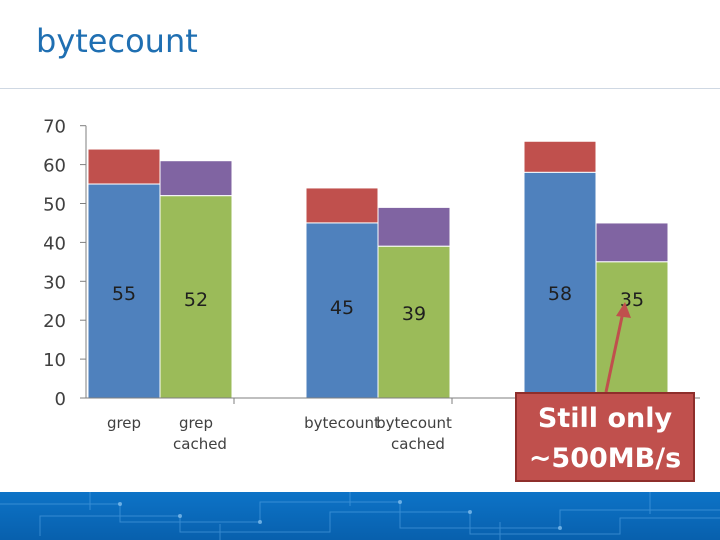 The image size is (720, 540). I want to click on circuit-pattern-icon, so click(360, 516).